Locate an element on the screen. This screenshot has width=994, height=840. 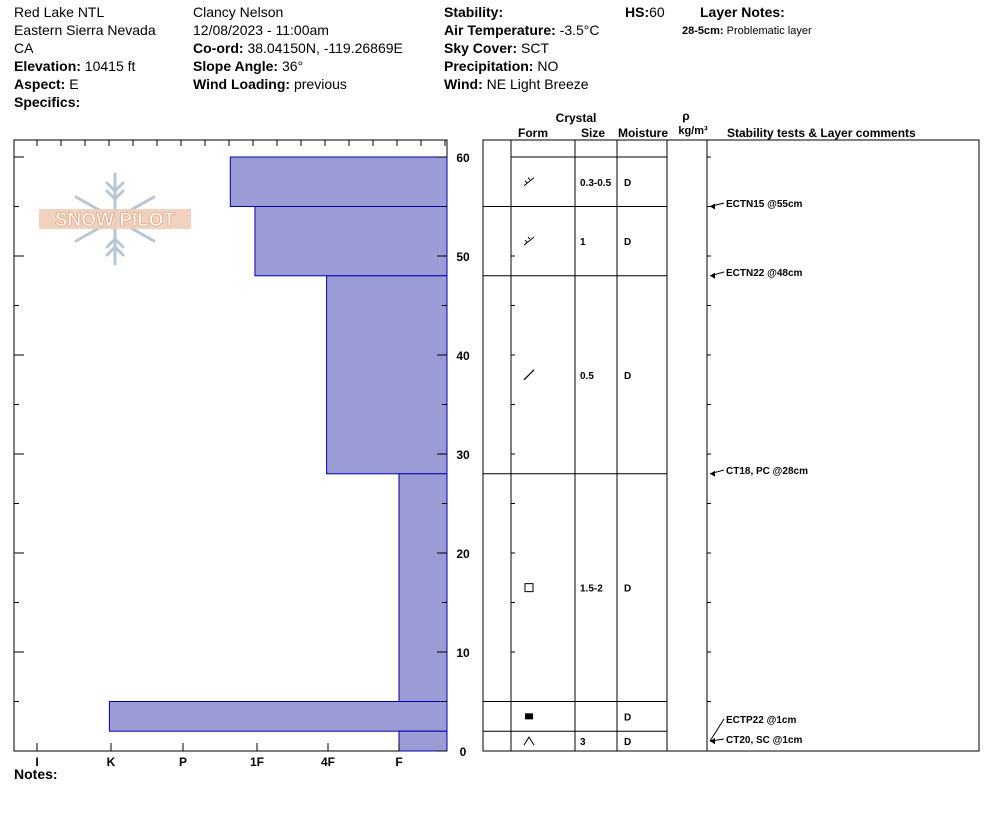
layer-note-text: Problematic layer is located at coordinates (769, 31).